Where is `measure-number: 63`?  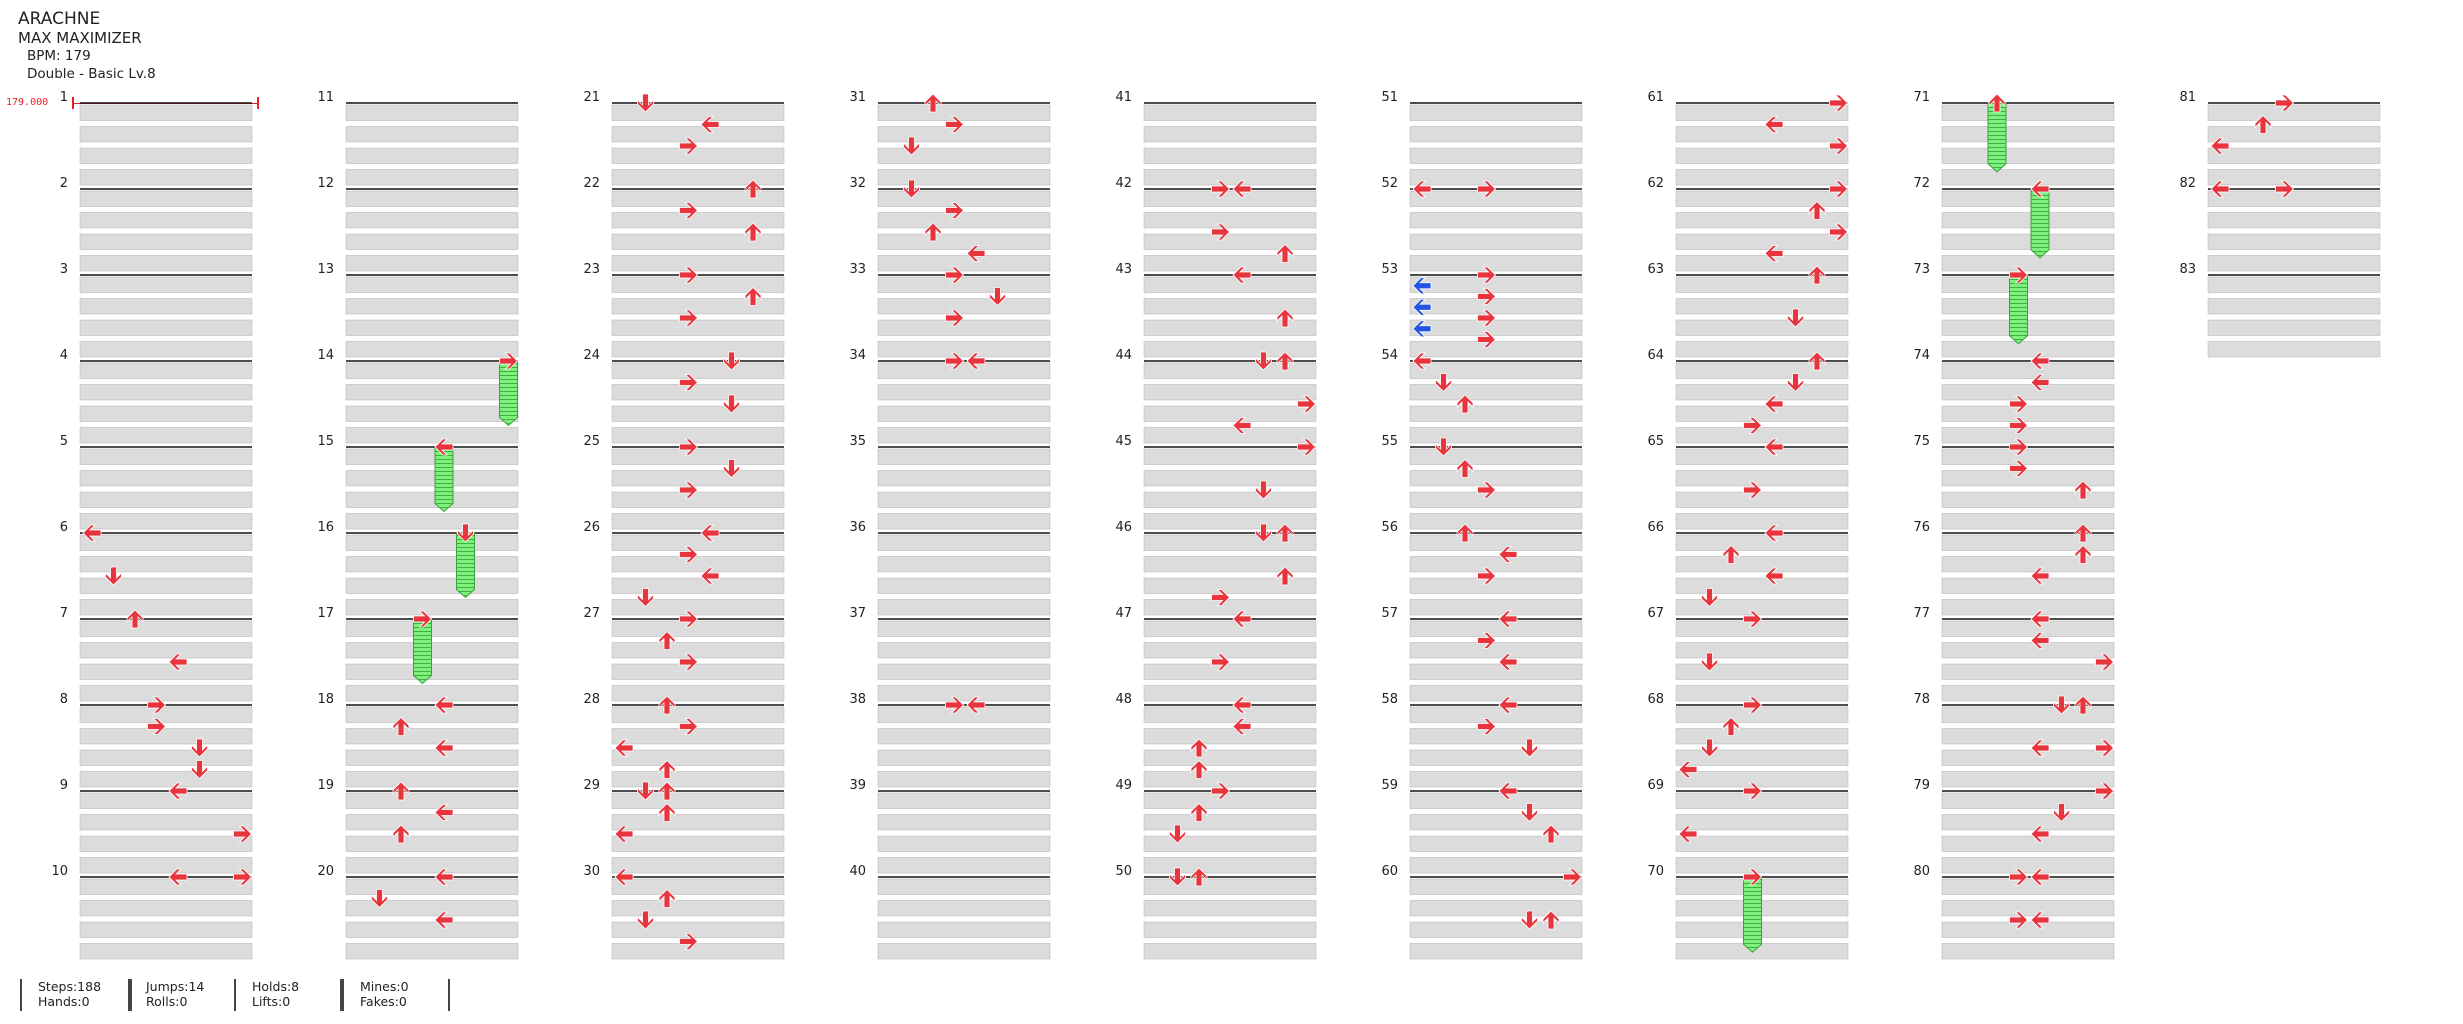
measure-number: 63 is located at coordinates (1655, 269).